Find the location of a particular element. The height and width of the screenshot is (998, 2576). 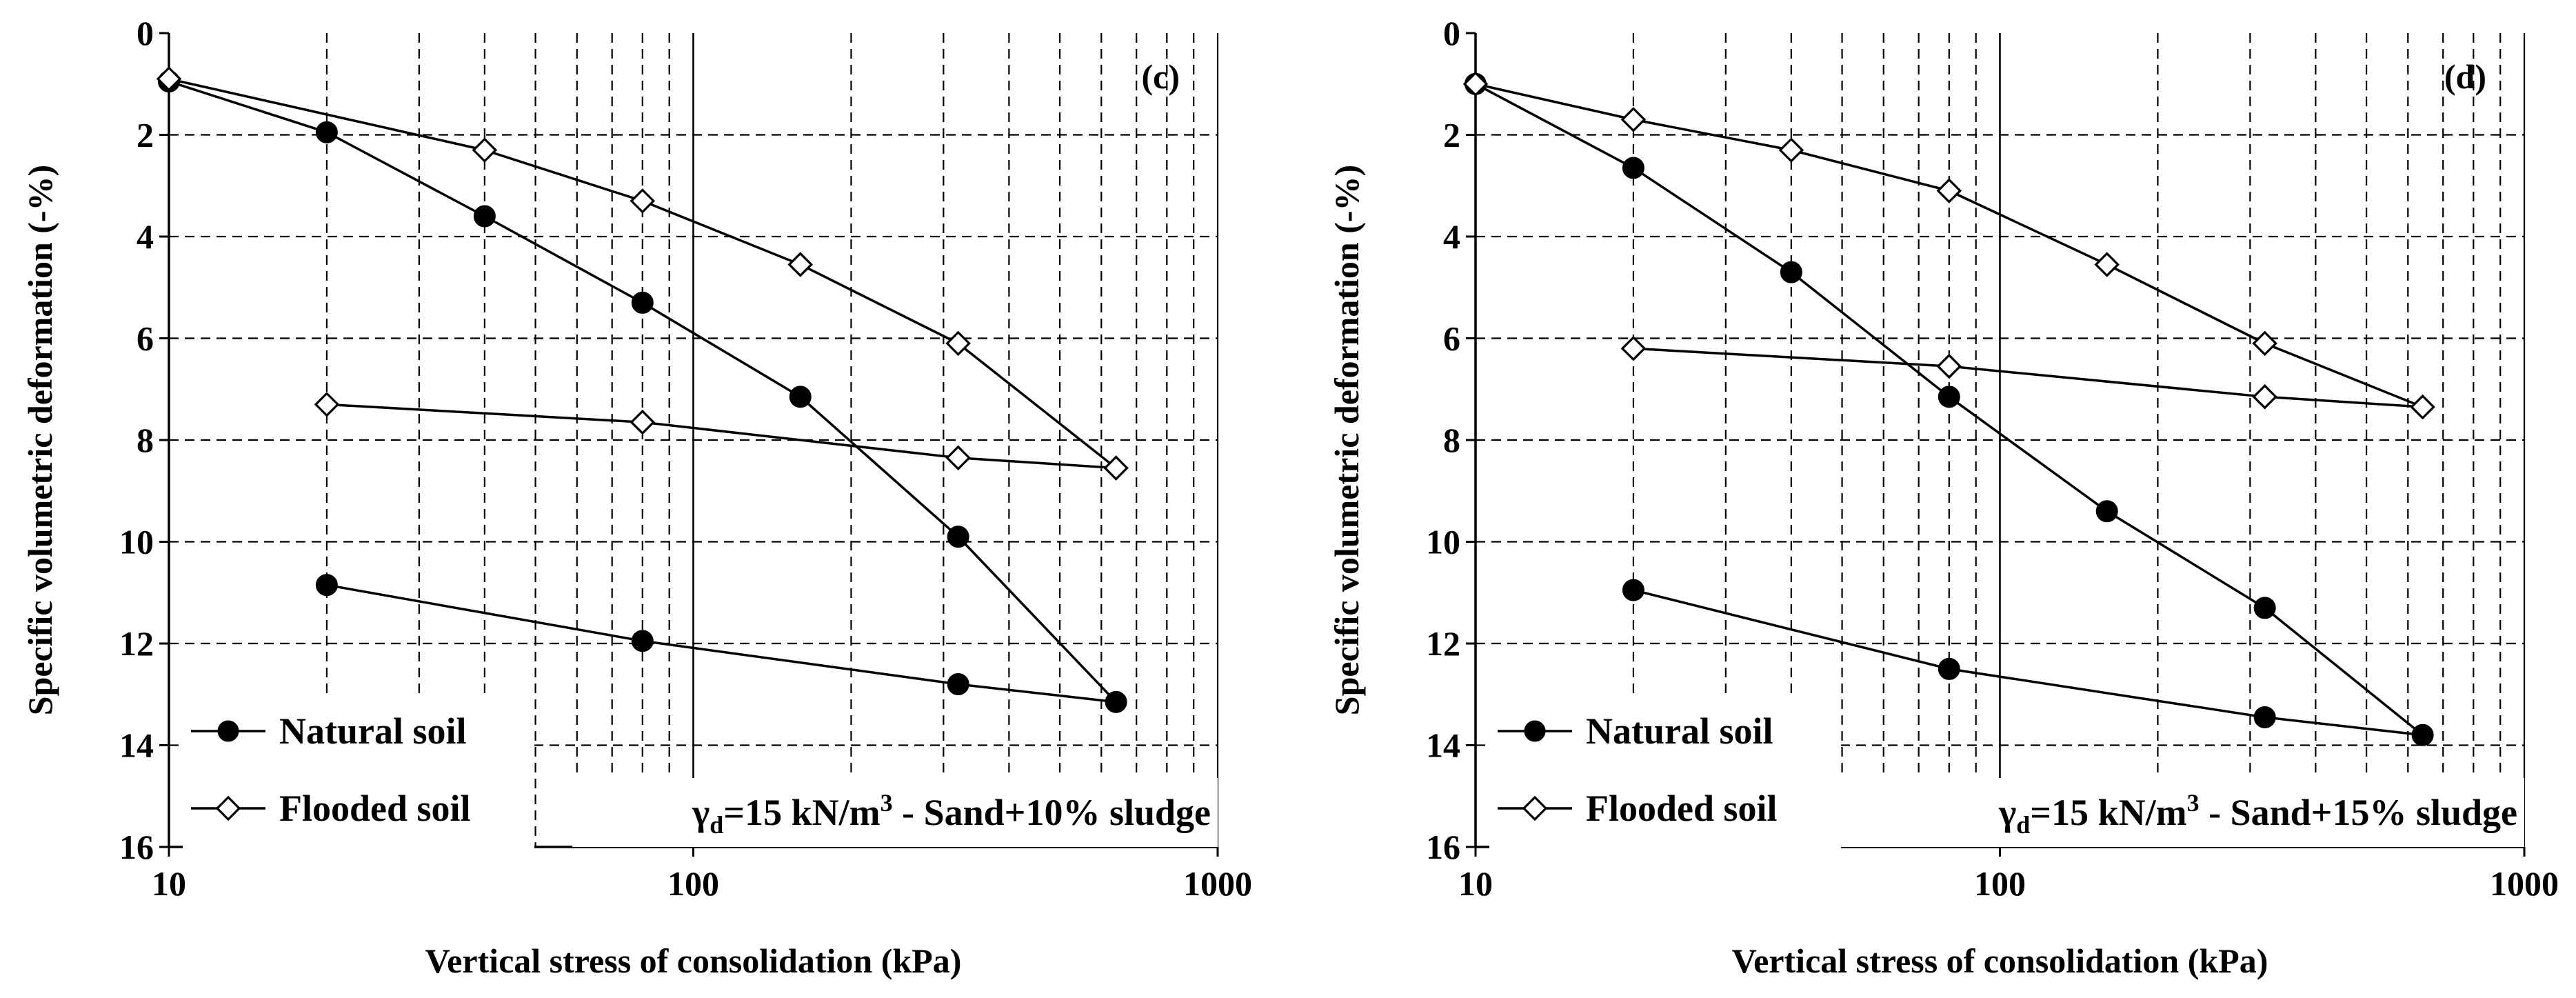

annotation: γd=15 kN/m3 - Sand+10% sludge is located at coordinates (895, 812).